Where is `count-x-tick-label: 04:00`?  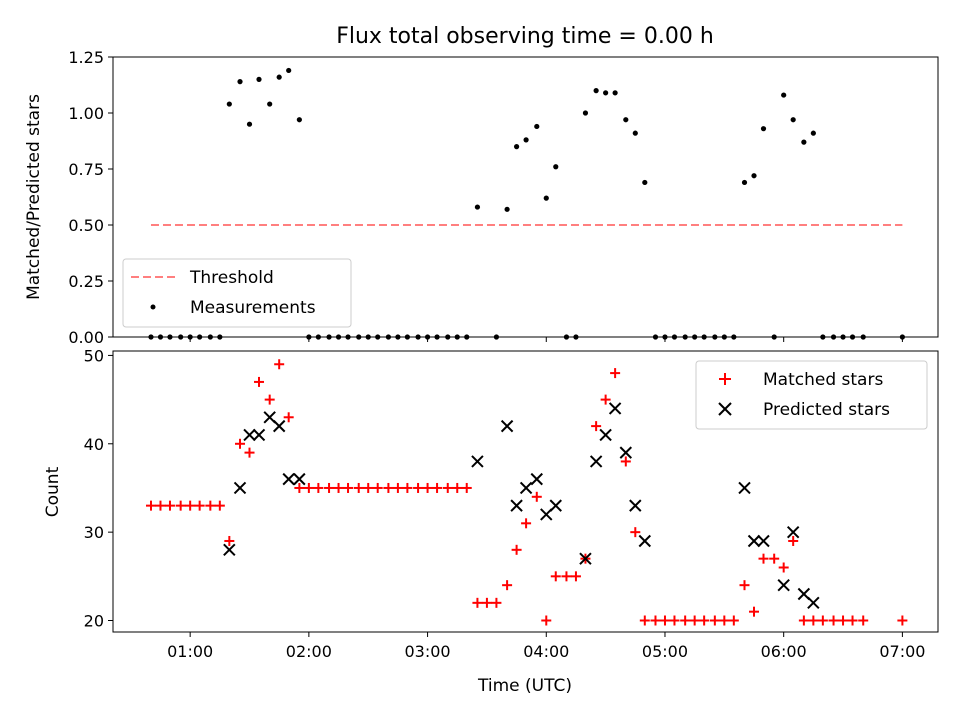 count-x-tick-label: 04:00 is located at coordinates (546, 651).